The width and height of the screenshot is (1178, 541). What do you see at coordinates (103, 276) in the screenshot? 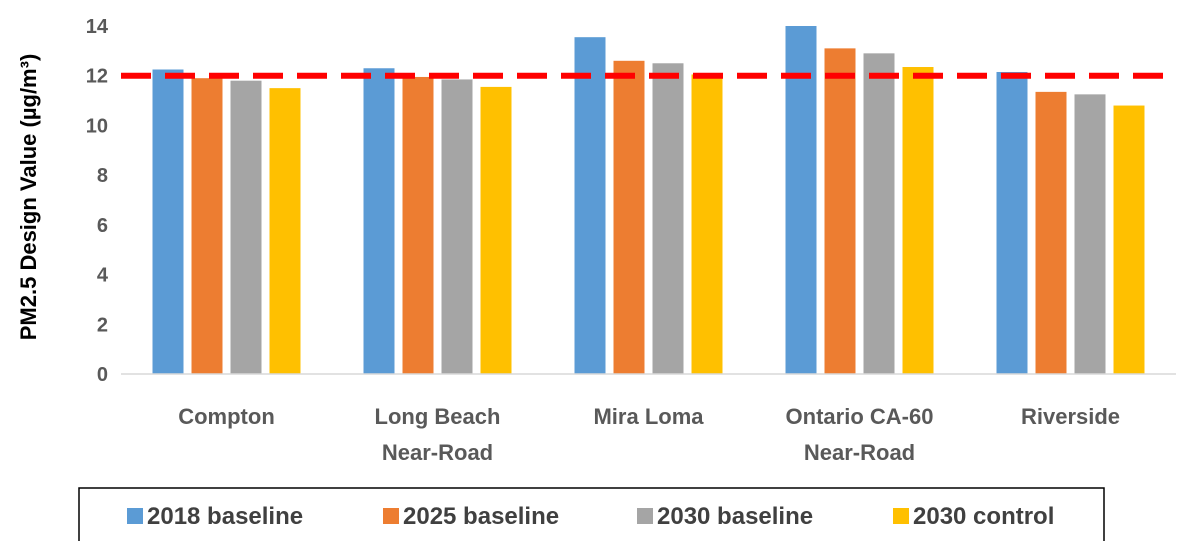
I see `y-tick-label: 4` at bounding box center [103, 276].